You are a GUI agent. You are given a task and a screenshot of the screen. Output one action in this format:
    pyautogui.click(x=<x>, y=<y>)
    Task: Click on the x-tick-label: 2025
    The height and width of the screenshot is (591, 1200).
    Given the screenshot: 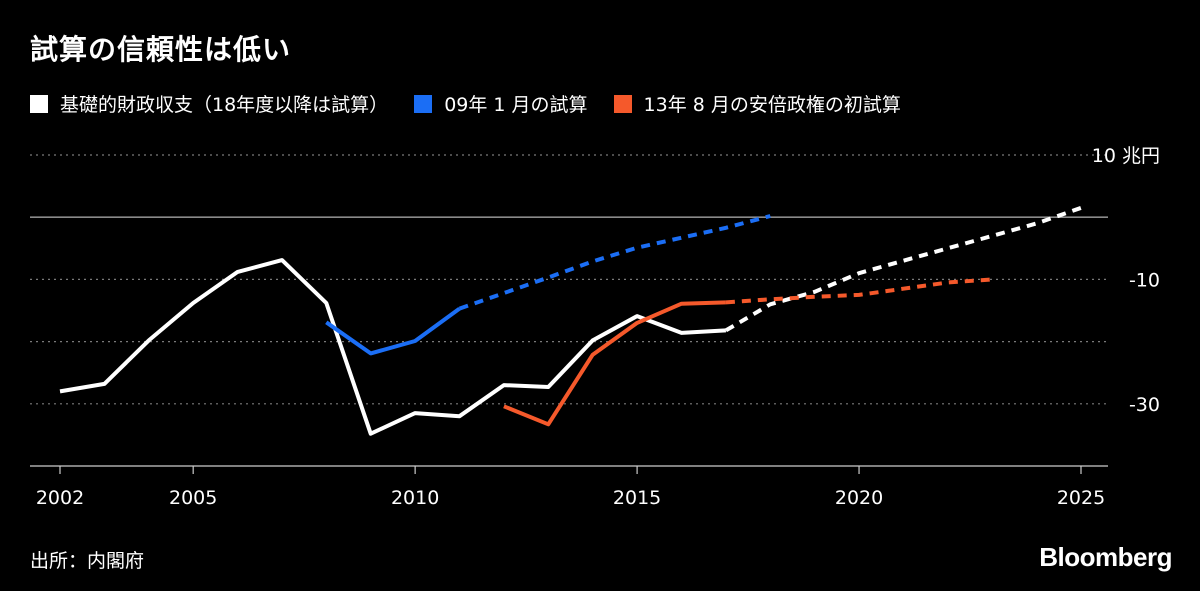 What is the action you would take?
    pyautogui.click(x=1081, y=498)
    